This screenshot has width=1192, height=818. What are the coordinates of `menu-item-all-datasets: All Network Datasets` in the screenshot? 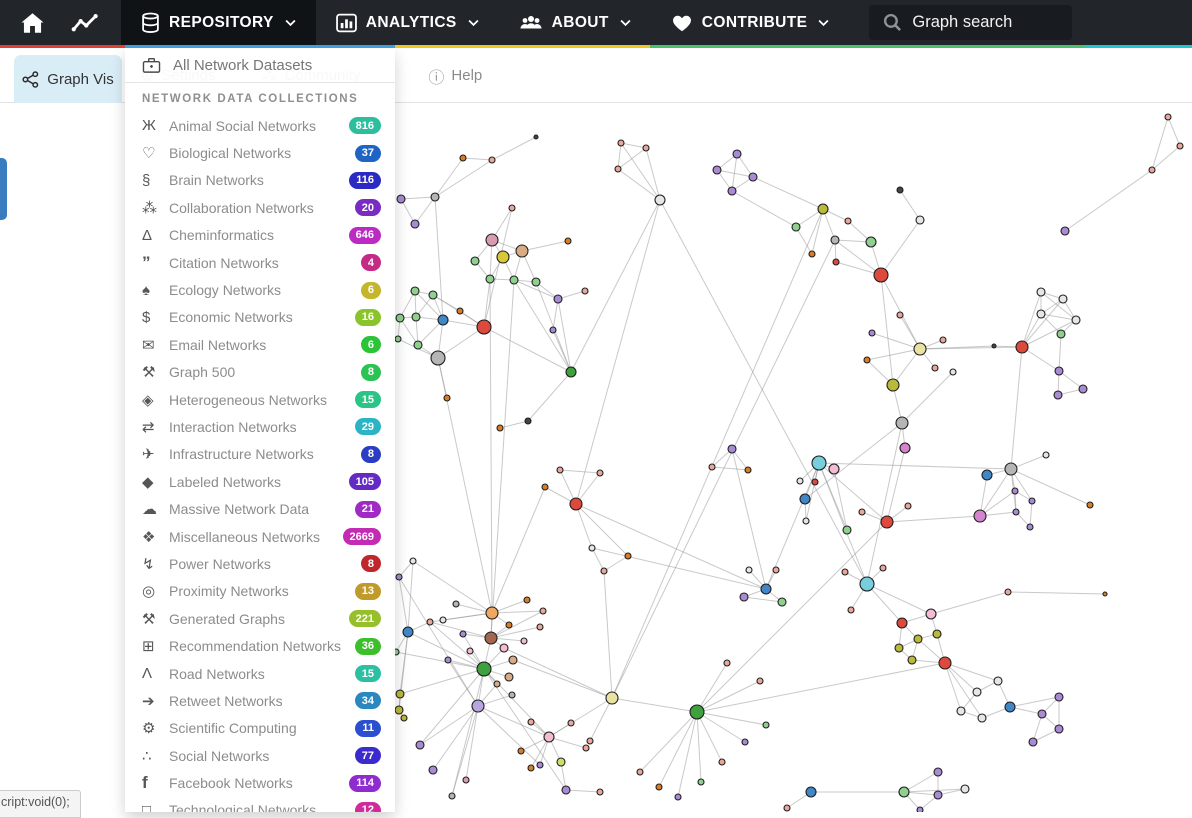 It's located at (260, 64).